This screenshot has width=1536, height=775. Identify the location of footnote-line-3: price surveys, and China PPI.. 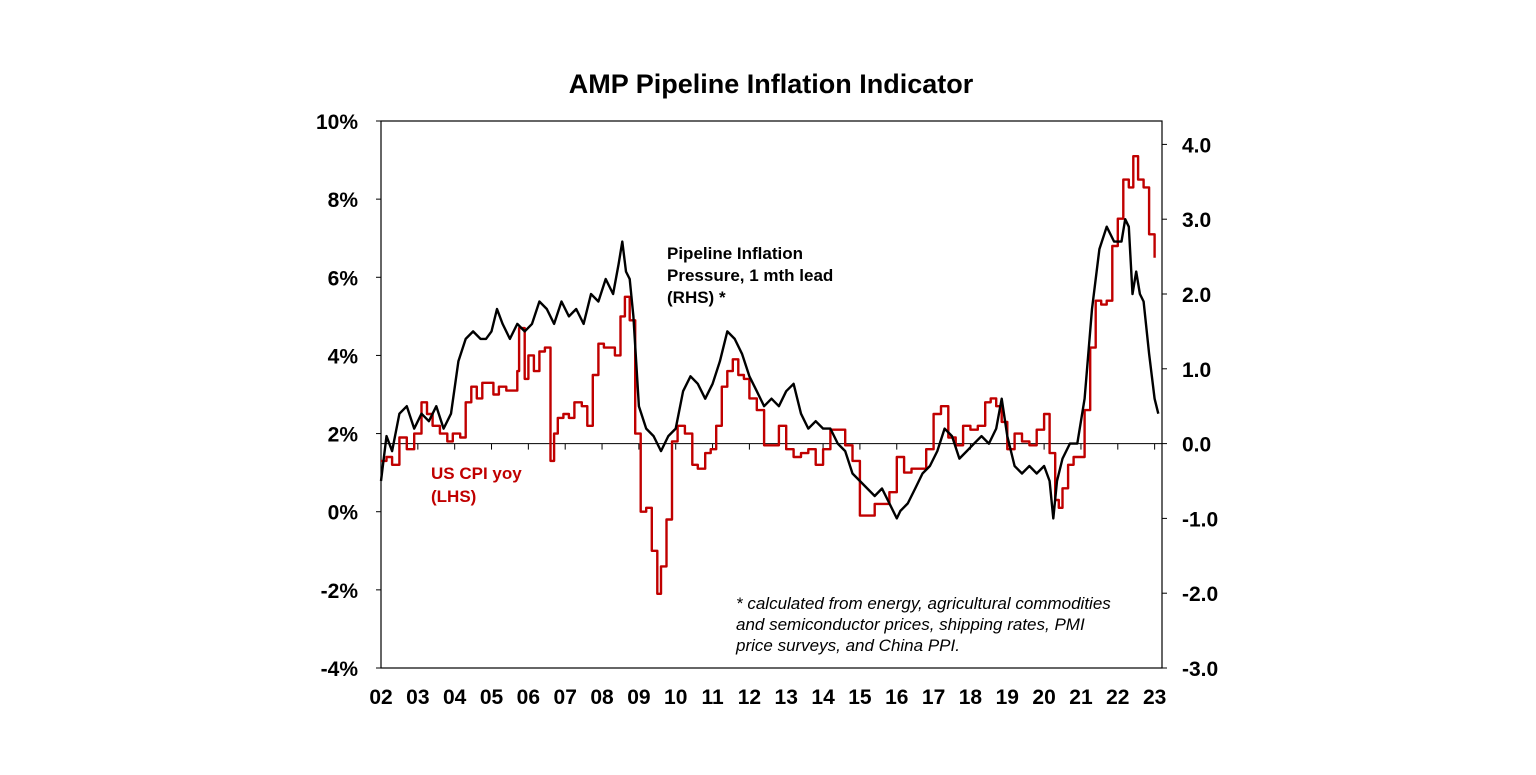
(847, 645).